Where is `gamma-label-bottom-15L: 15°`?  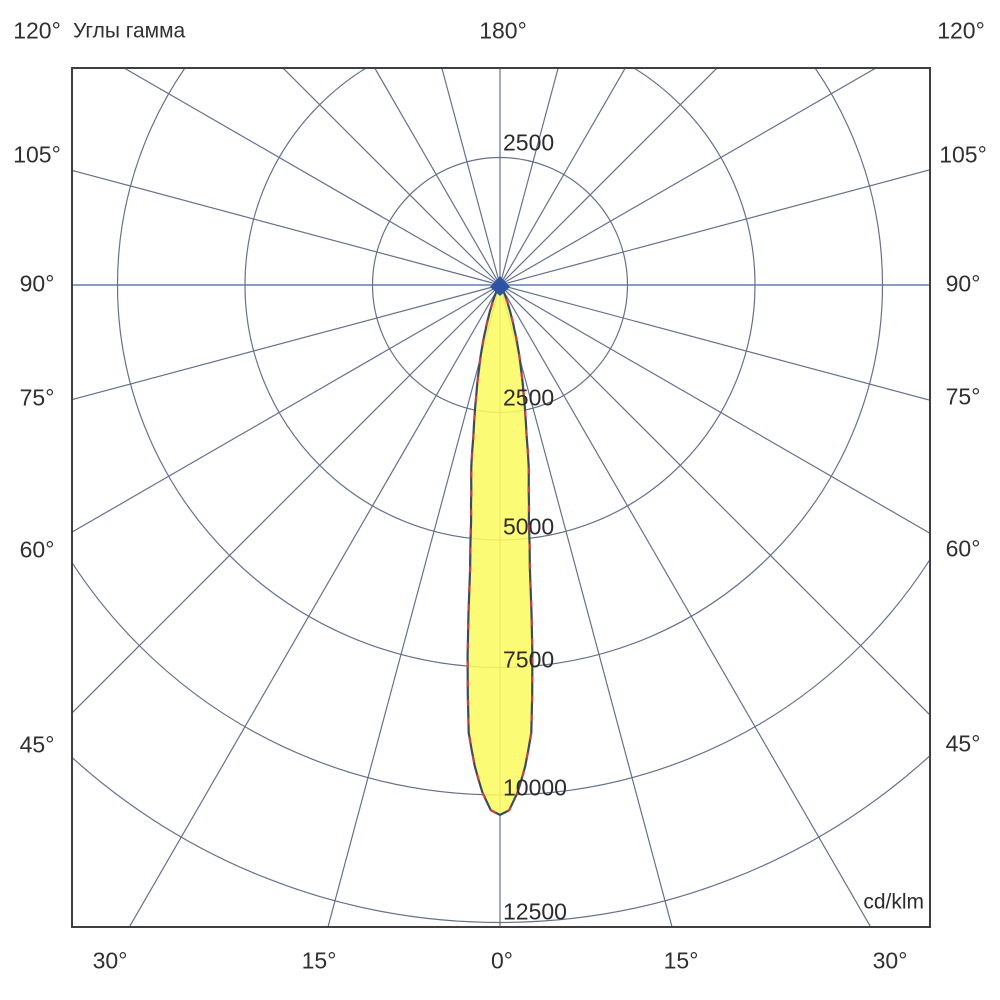
gamma-label-bottom-15L: 15° is located at coordinates (319, 960).